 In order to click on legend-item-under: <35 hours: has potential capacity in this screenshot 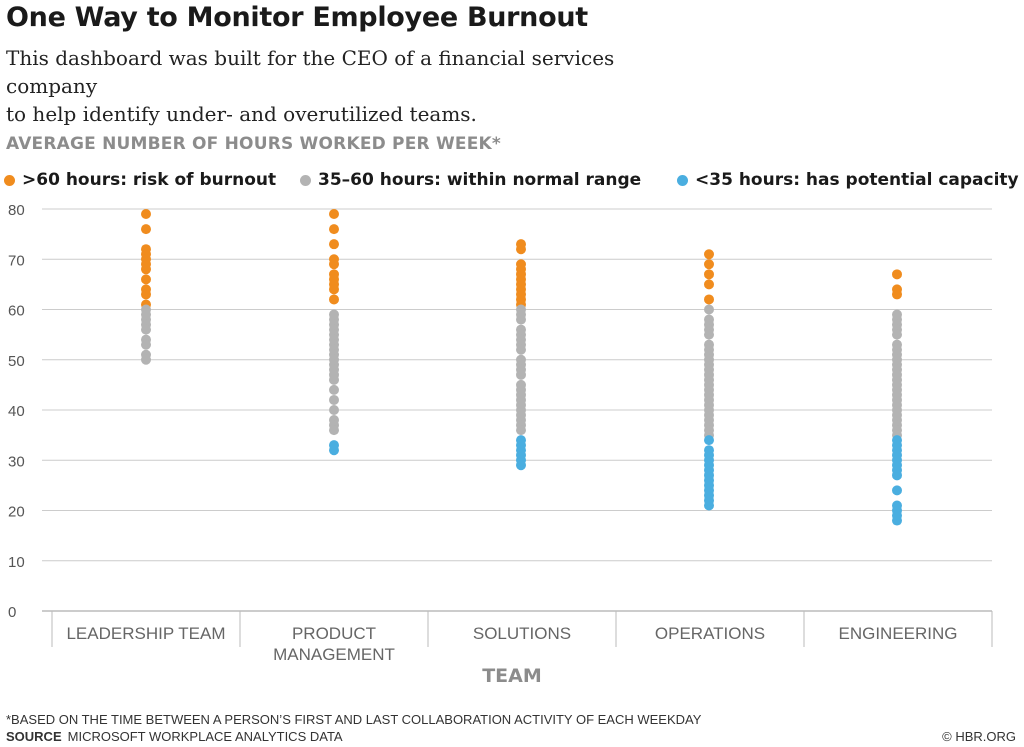, I will do `click(848, 180)`.